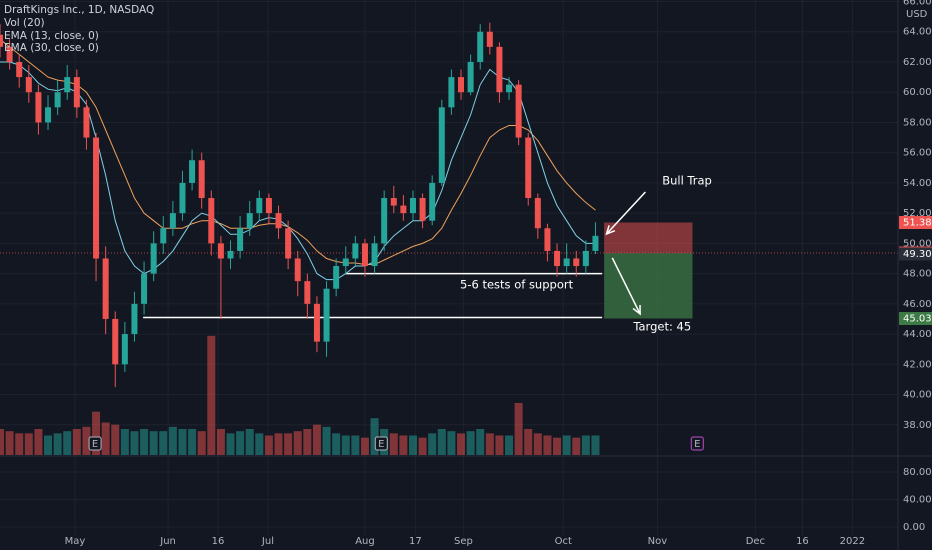 This screenshot has height=550, width=932. What do you see at coordinates (917, 243) in the screenshot?
I see `y-tick-label: 50.00` at bounding box center [917, 243].